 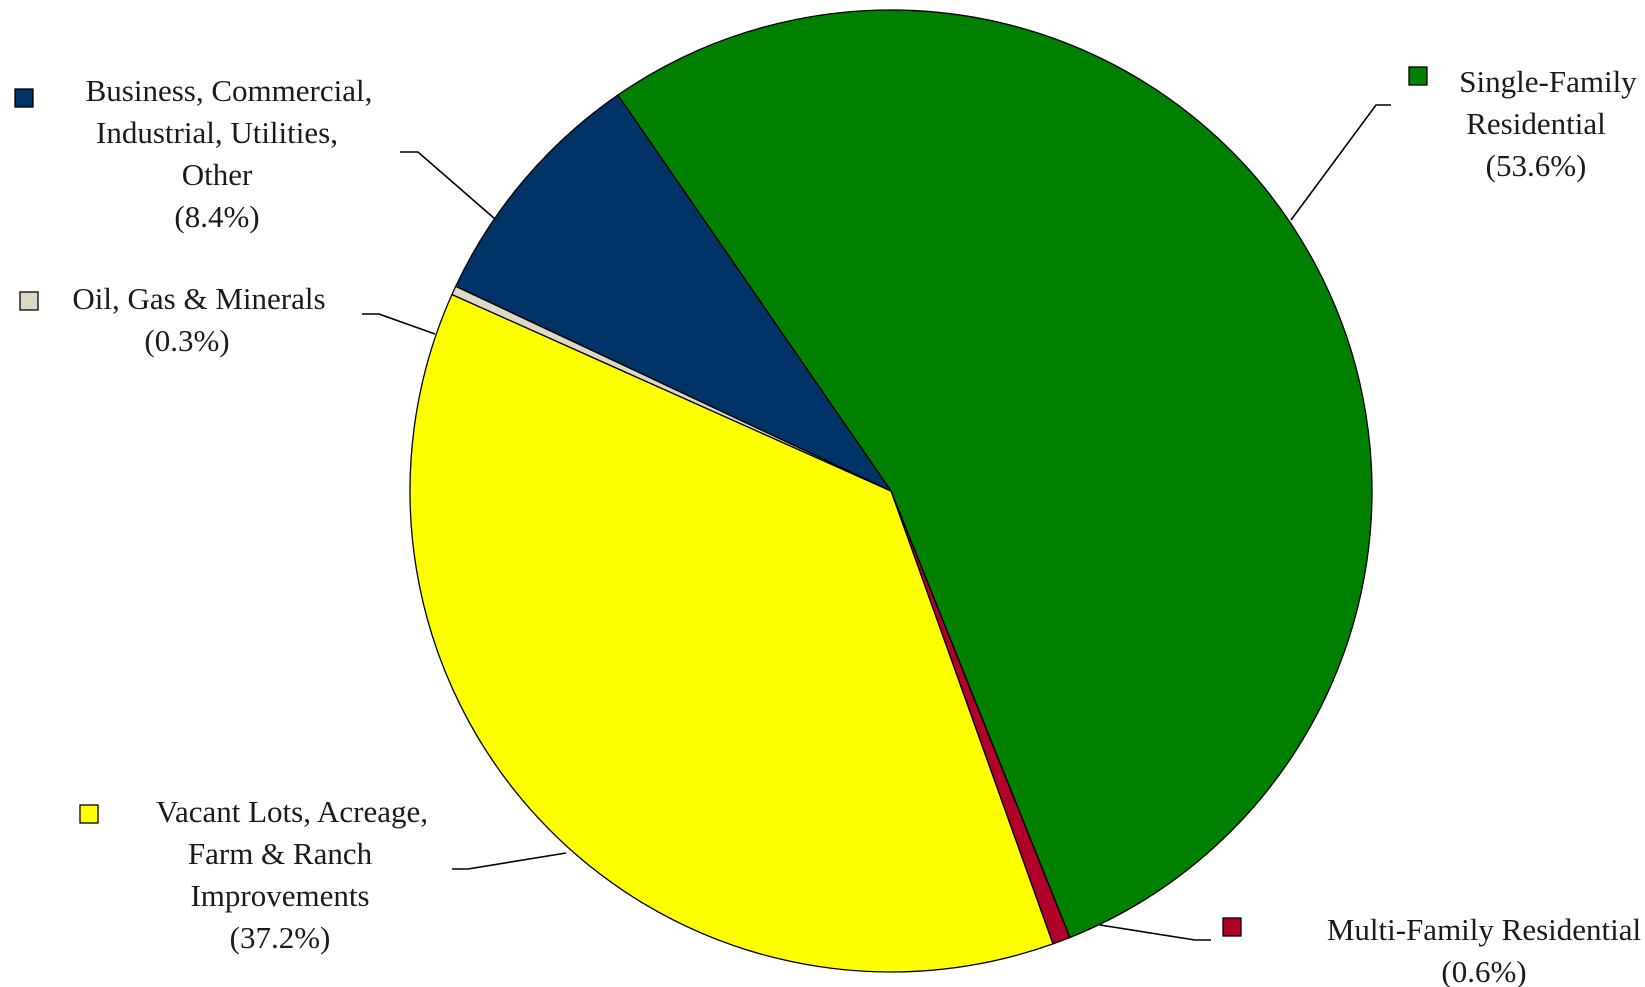 I want to click on slice-category-label: Other, so click(x=217, y=174).